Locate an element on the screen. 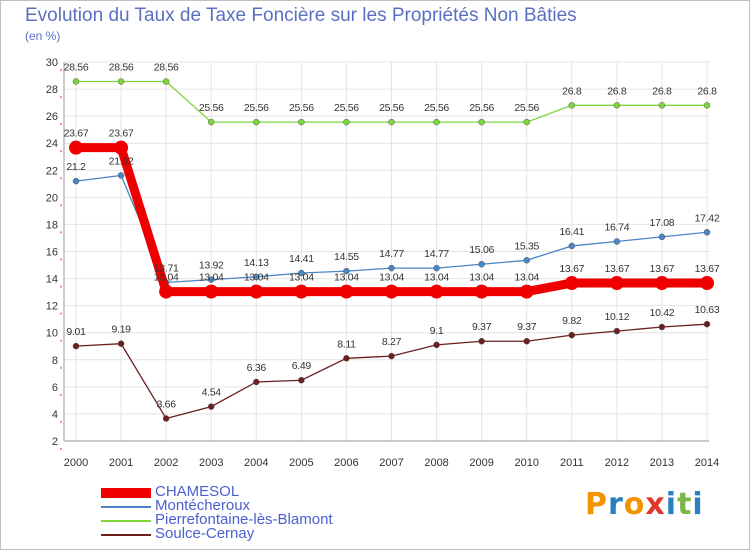 This screenshot has width=750, height=550. y-tick-label: 16 is located at coordinates (52, 253).